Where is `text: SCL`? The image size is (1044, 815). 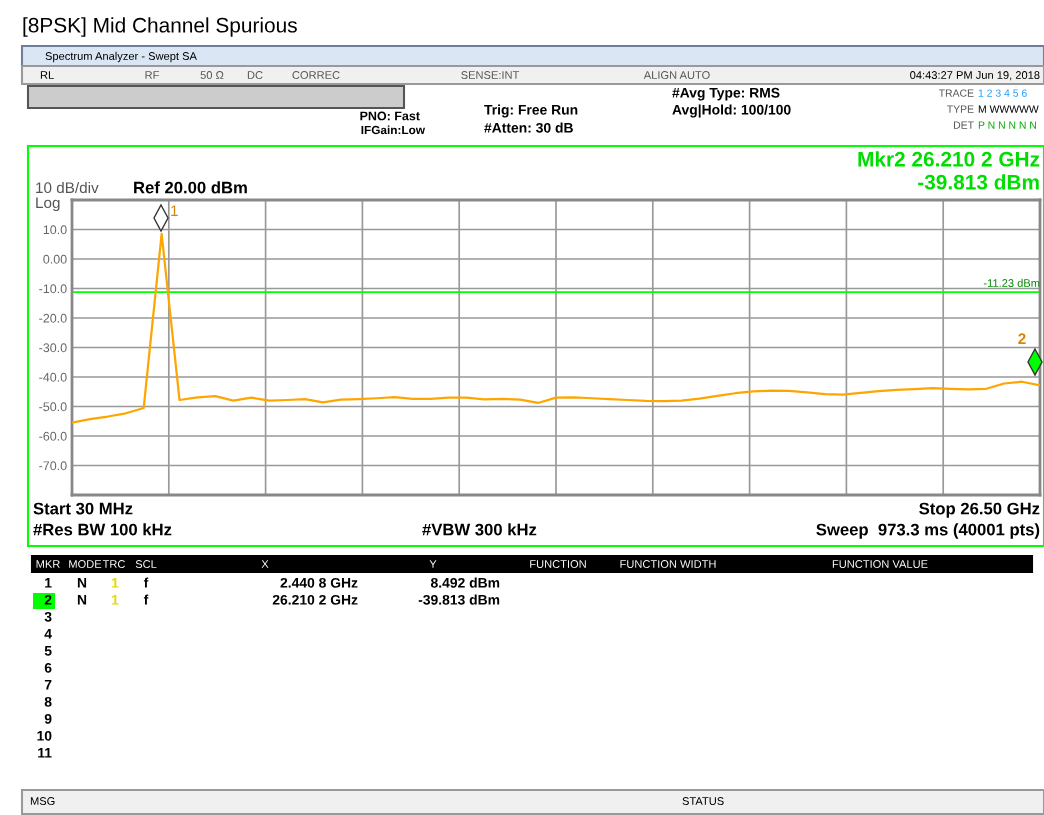
text: SCL is located at coordinates (146, 564).